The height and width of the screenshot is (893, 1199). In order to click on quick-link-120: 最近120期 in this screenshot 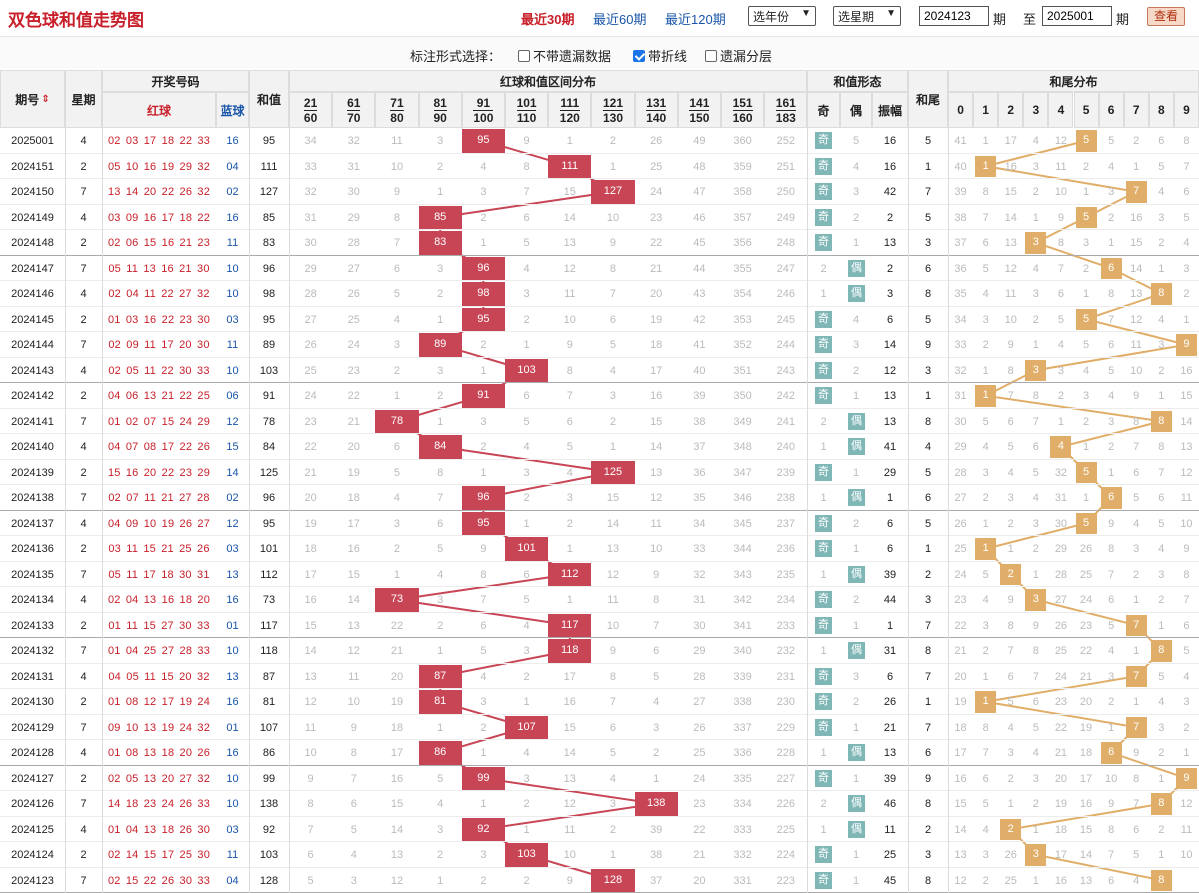, I will do `click(695, 18)`.